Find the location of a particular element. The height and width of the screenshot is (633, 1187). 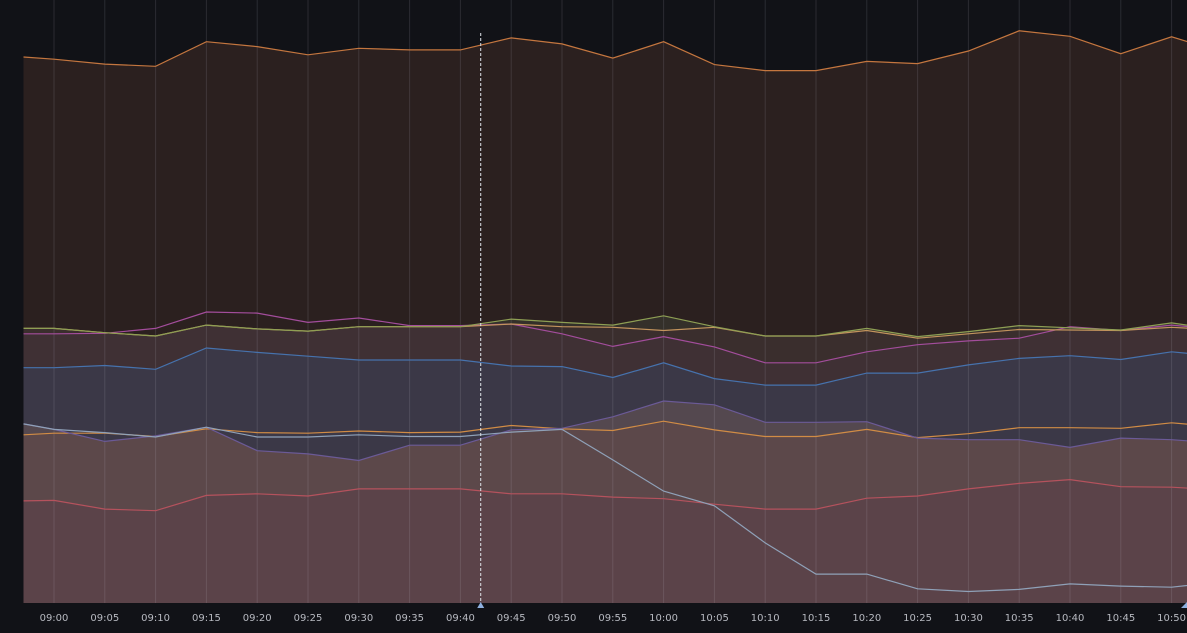

crosshair-marker is located at coordinates (481, 605).